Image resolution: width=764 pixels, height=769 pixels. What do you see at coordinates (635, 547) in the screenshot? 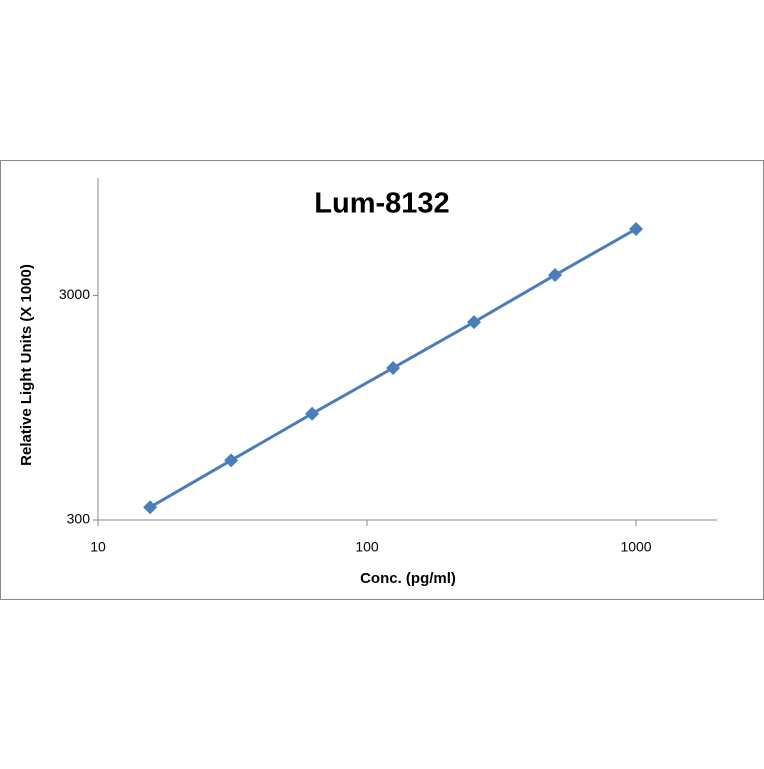
I see `x-tick-label: 1000` at bounding box center [635, 547].